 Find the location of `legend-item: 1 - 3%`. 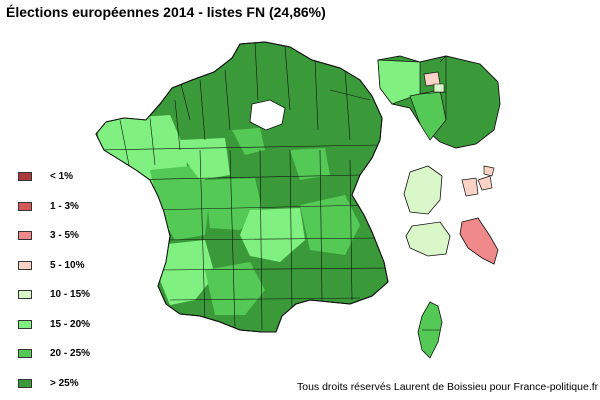

legend-item: 1 - 3% is located at coordinates (54, 207).